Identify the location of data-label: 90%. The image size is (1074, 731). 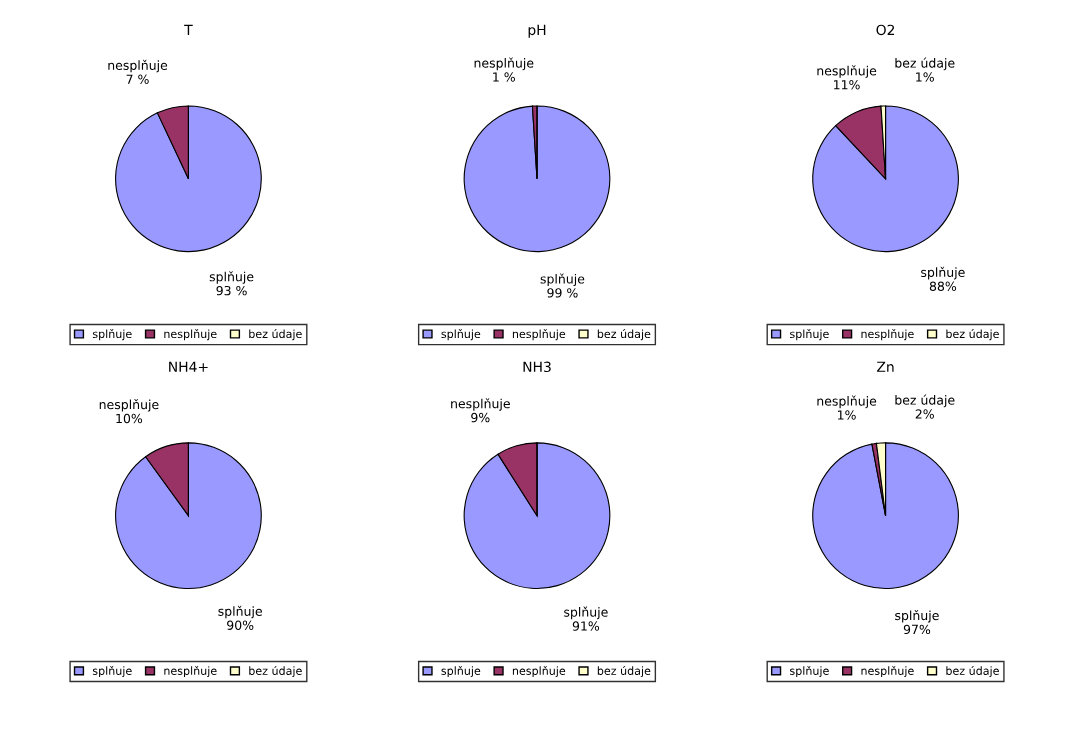
(240, 625).